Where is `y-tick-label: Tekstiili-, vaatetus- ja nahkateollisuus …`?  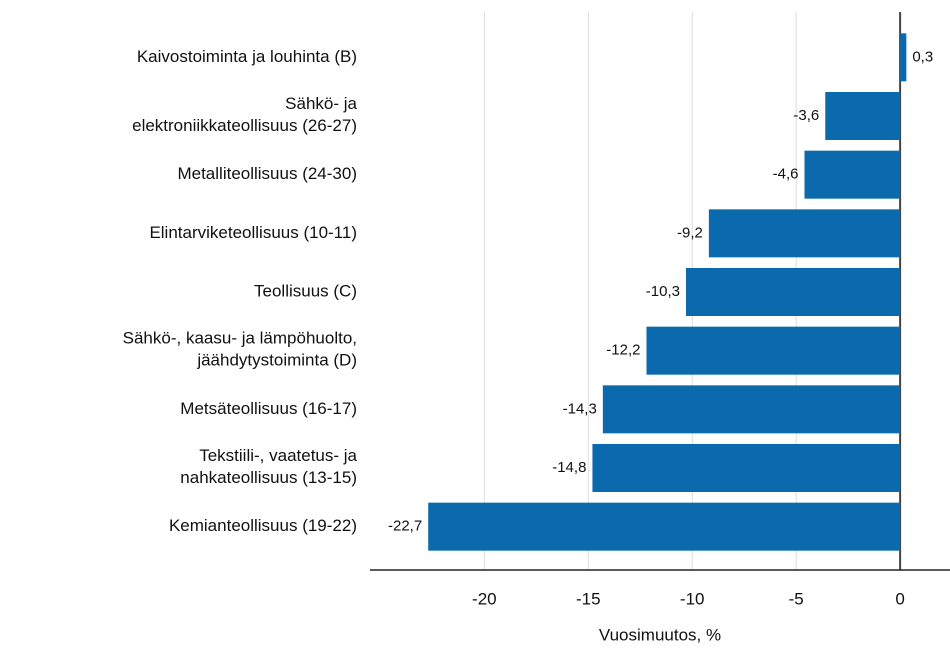
y-tick-label: Tekstiili-, vaatetus- ja nahkateollisuus … is located at coordinates (268, 466).